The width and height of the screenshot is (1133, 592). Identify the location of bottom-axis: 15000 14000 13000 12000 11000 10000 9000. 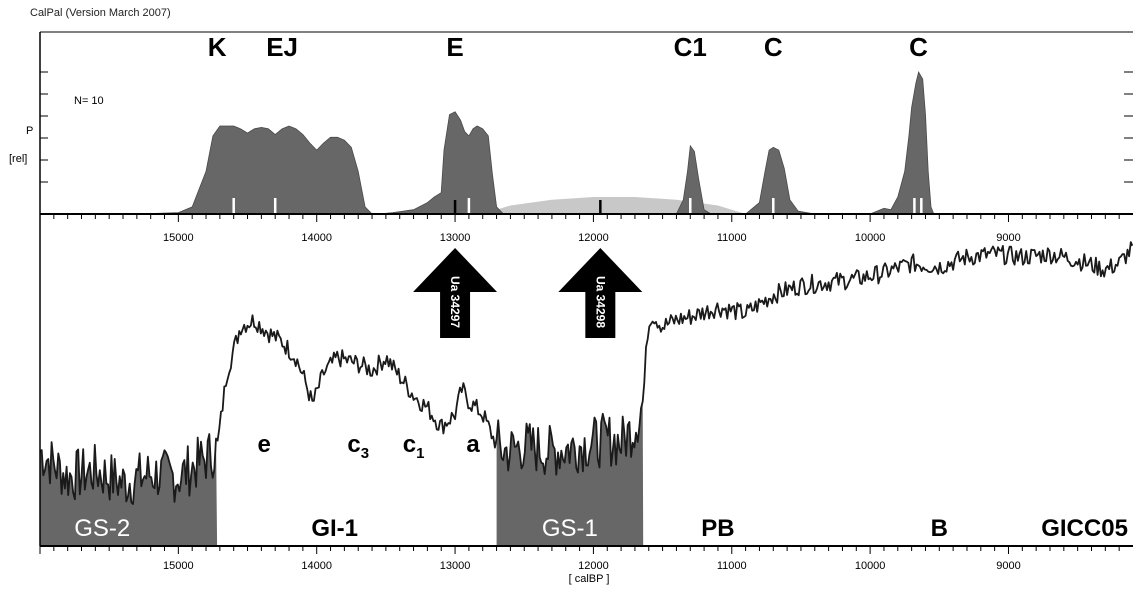
(586, 558).